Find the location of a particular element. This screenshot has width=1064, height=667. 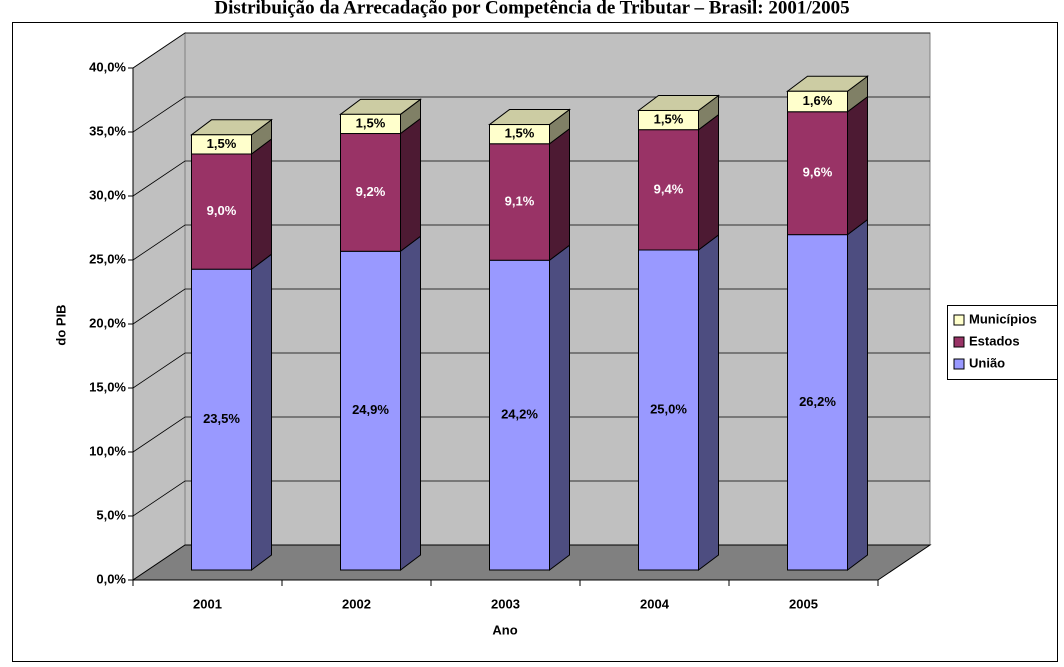

data-label: 9,6% is located at coordinates (818, 172).